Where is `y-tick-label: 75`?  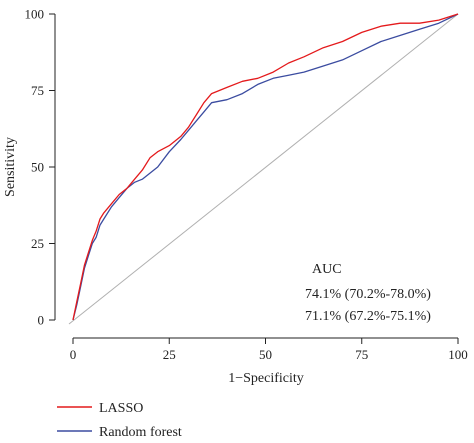 y-tick-label: 75 is located at coordinates (37, 90).